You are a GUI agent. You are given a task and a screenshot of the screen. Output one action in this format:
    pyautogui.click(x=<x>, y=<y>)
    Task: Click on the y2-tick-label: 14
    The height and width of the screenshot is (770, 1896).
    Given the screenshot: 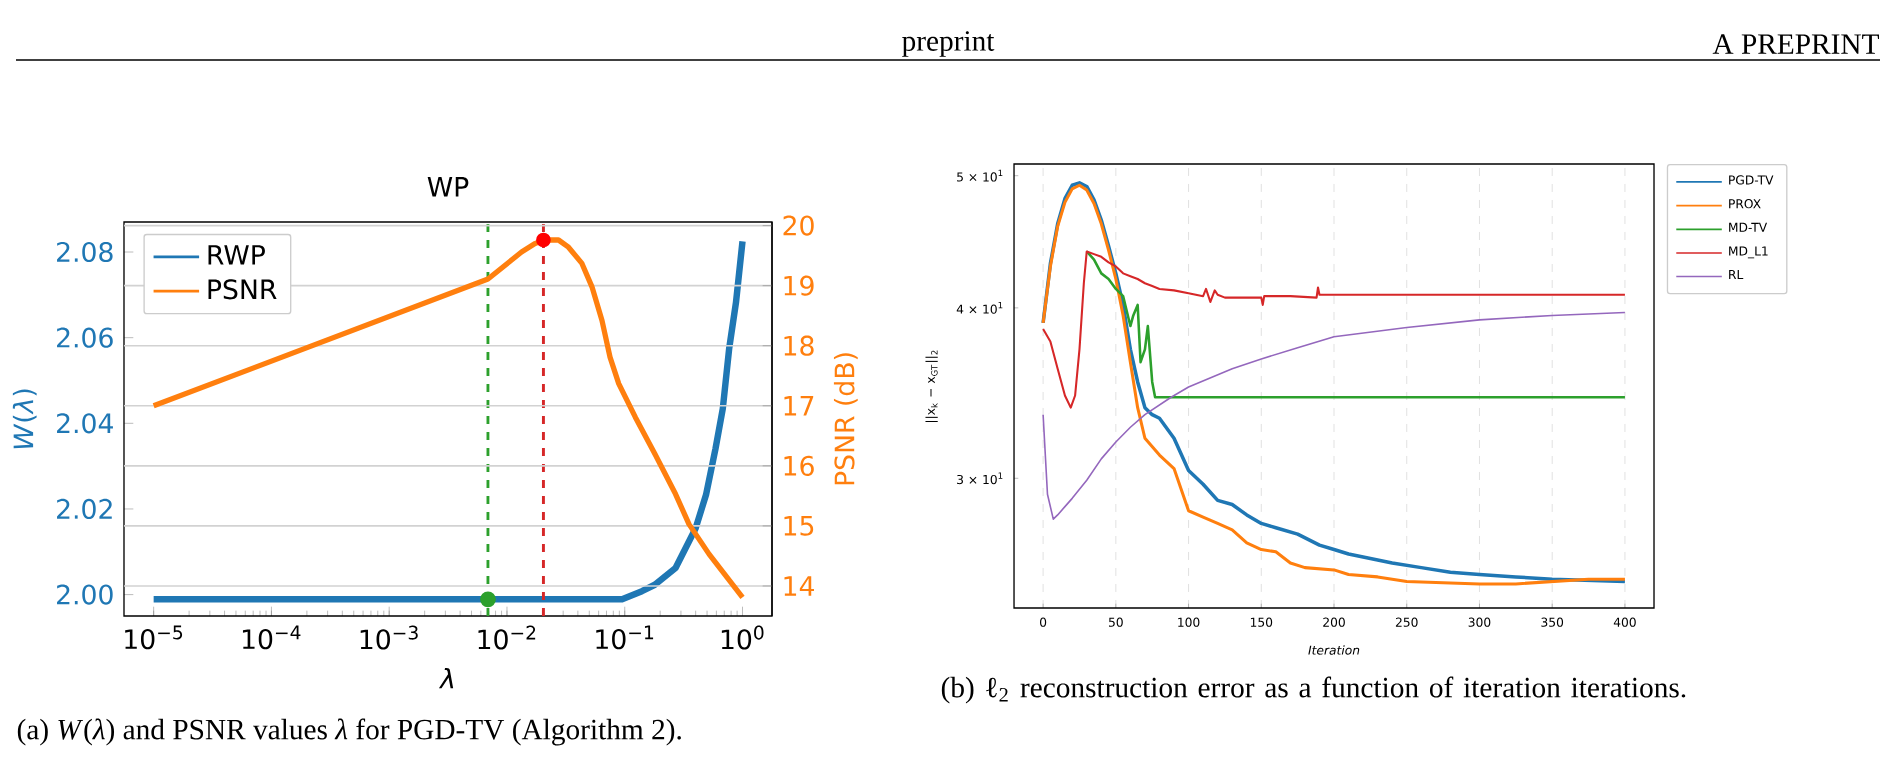 What is the action you would take?
    pyautogui.click(x=799, y=586)
    